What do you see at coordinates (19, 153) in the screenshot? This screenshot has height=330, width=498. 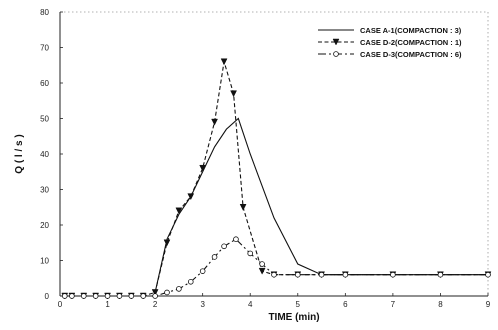 I see `y-axis-title: Q ( l / s )` at bounding box center [19, 153].